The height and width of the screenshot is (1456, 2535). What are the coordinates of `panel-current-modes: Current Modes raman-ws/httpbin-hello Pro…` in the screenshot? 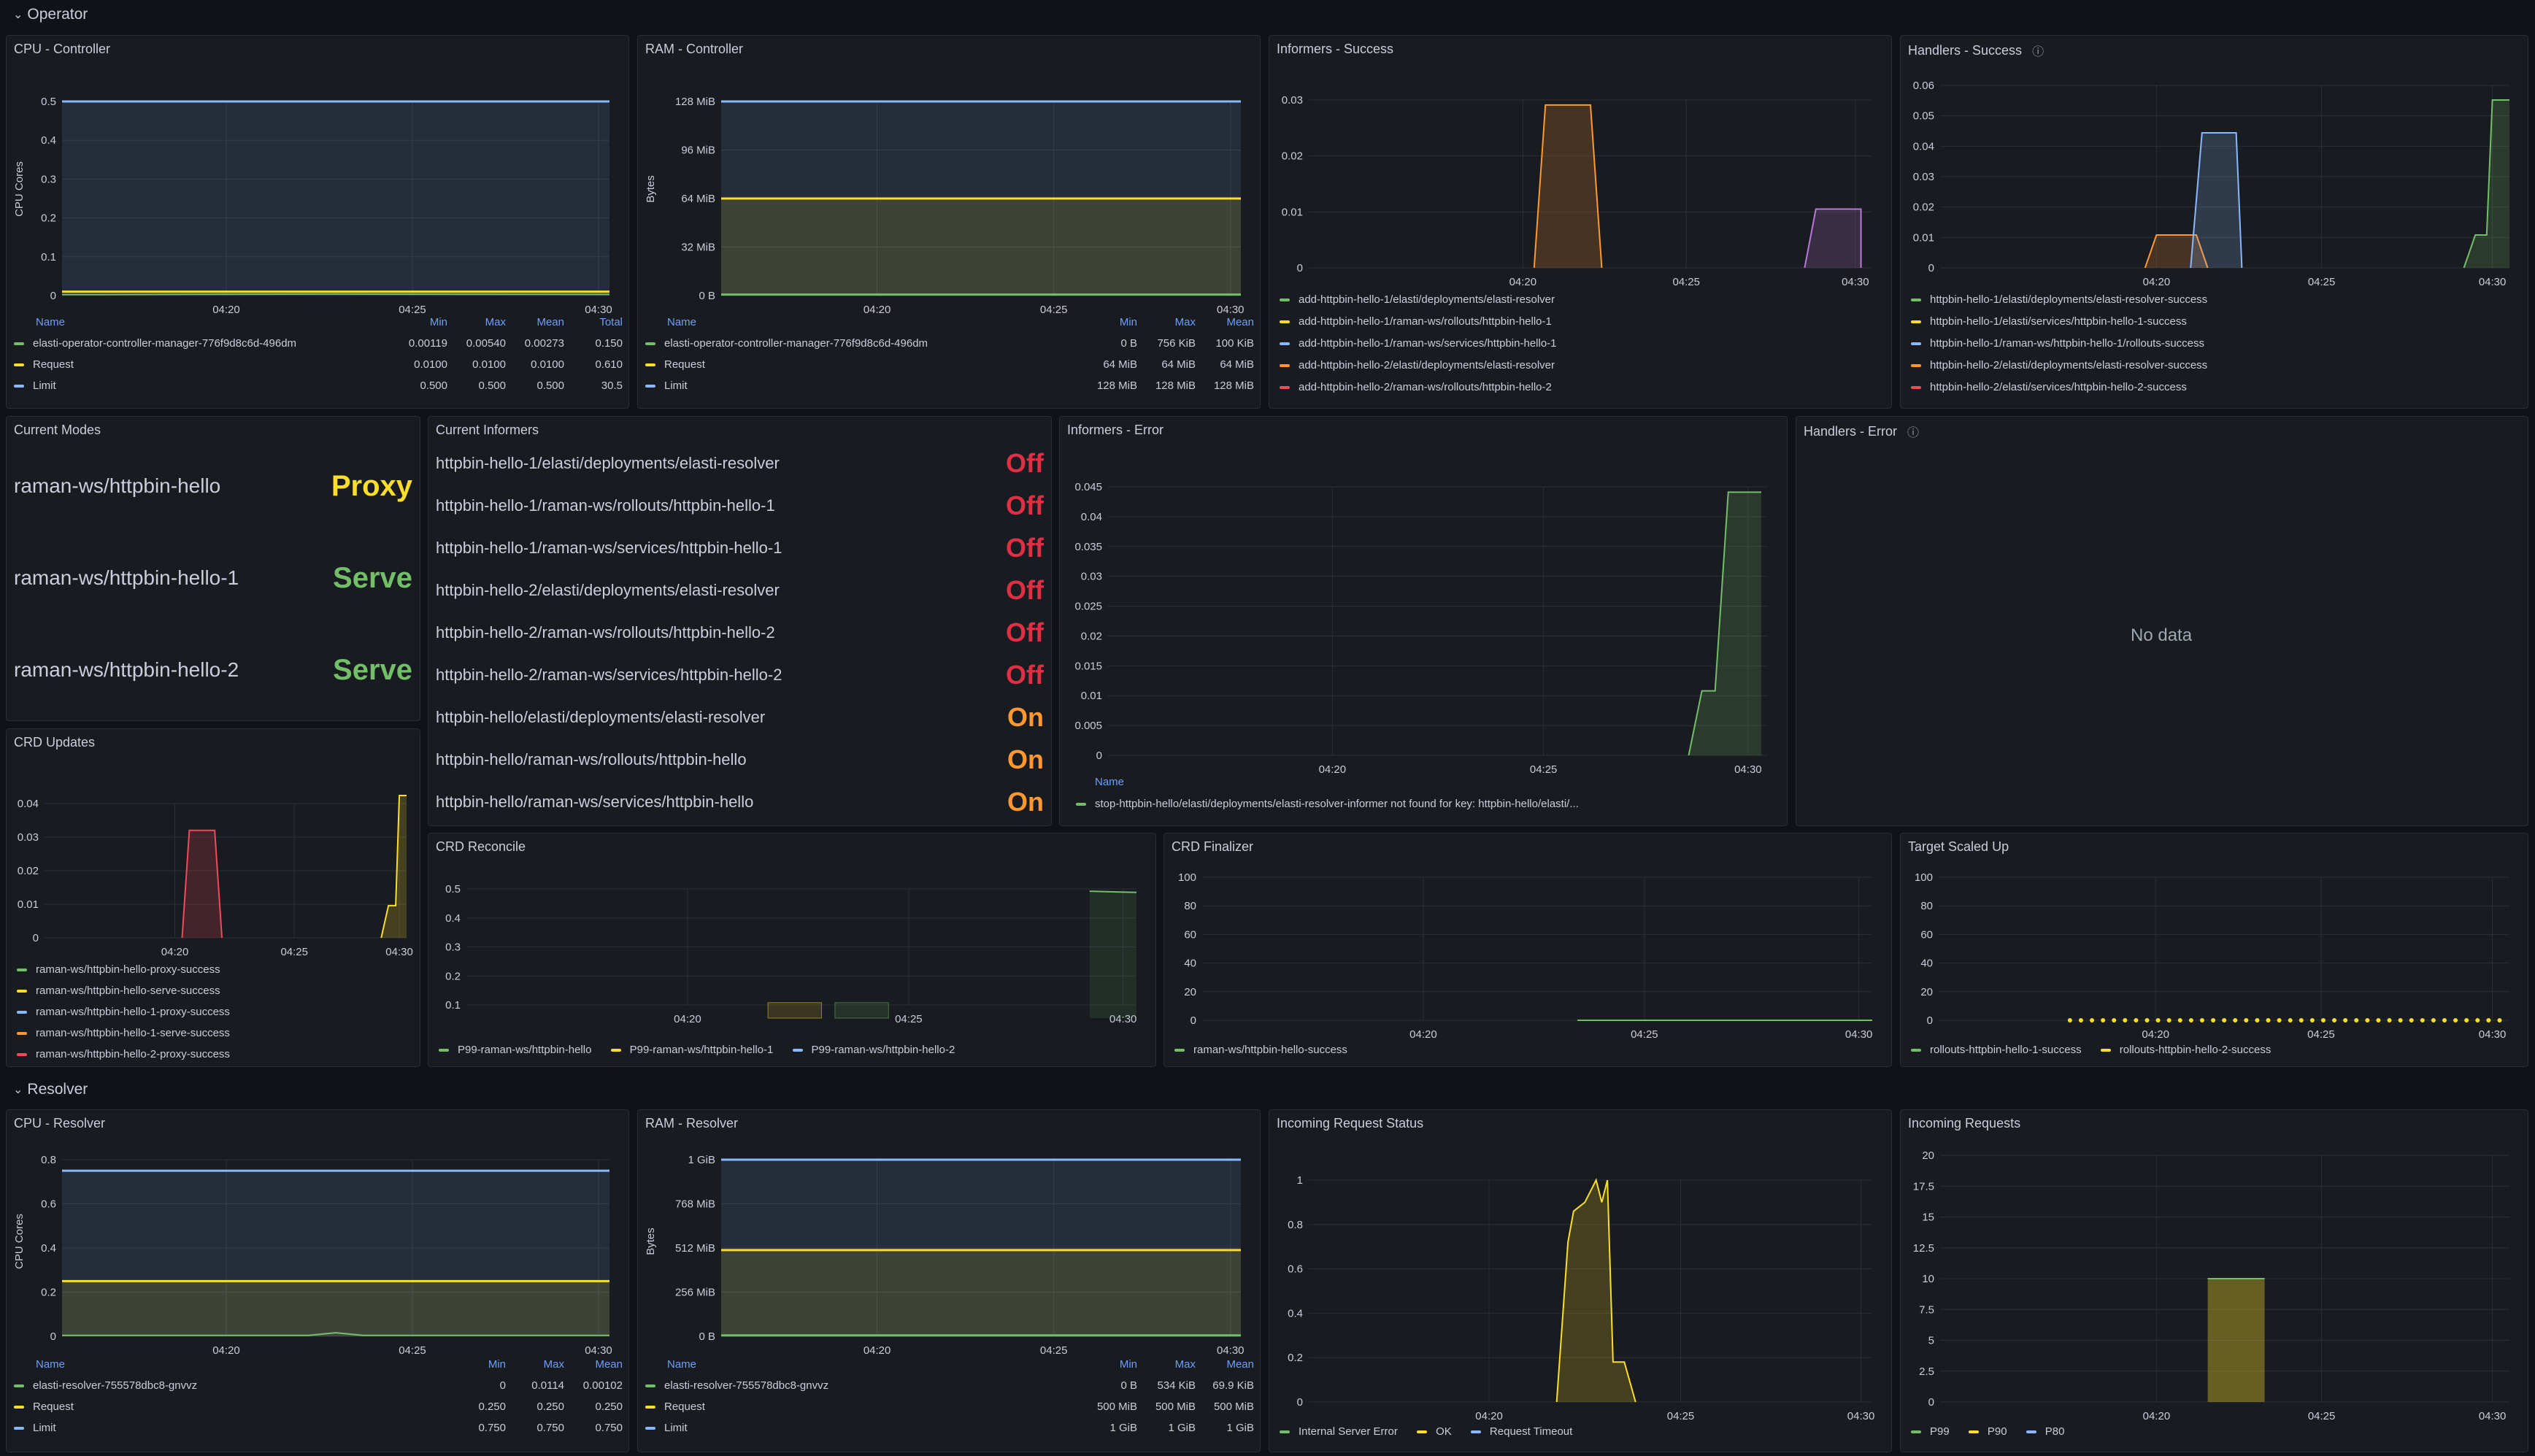 It's located at (213, 568).